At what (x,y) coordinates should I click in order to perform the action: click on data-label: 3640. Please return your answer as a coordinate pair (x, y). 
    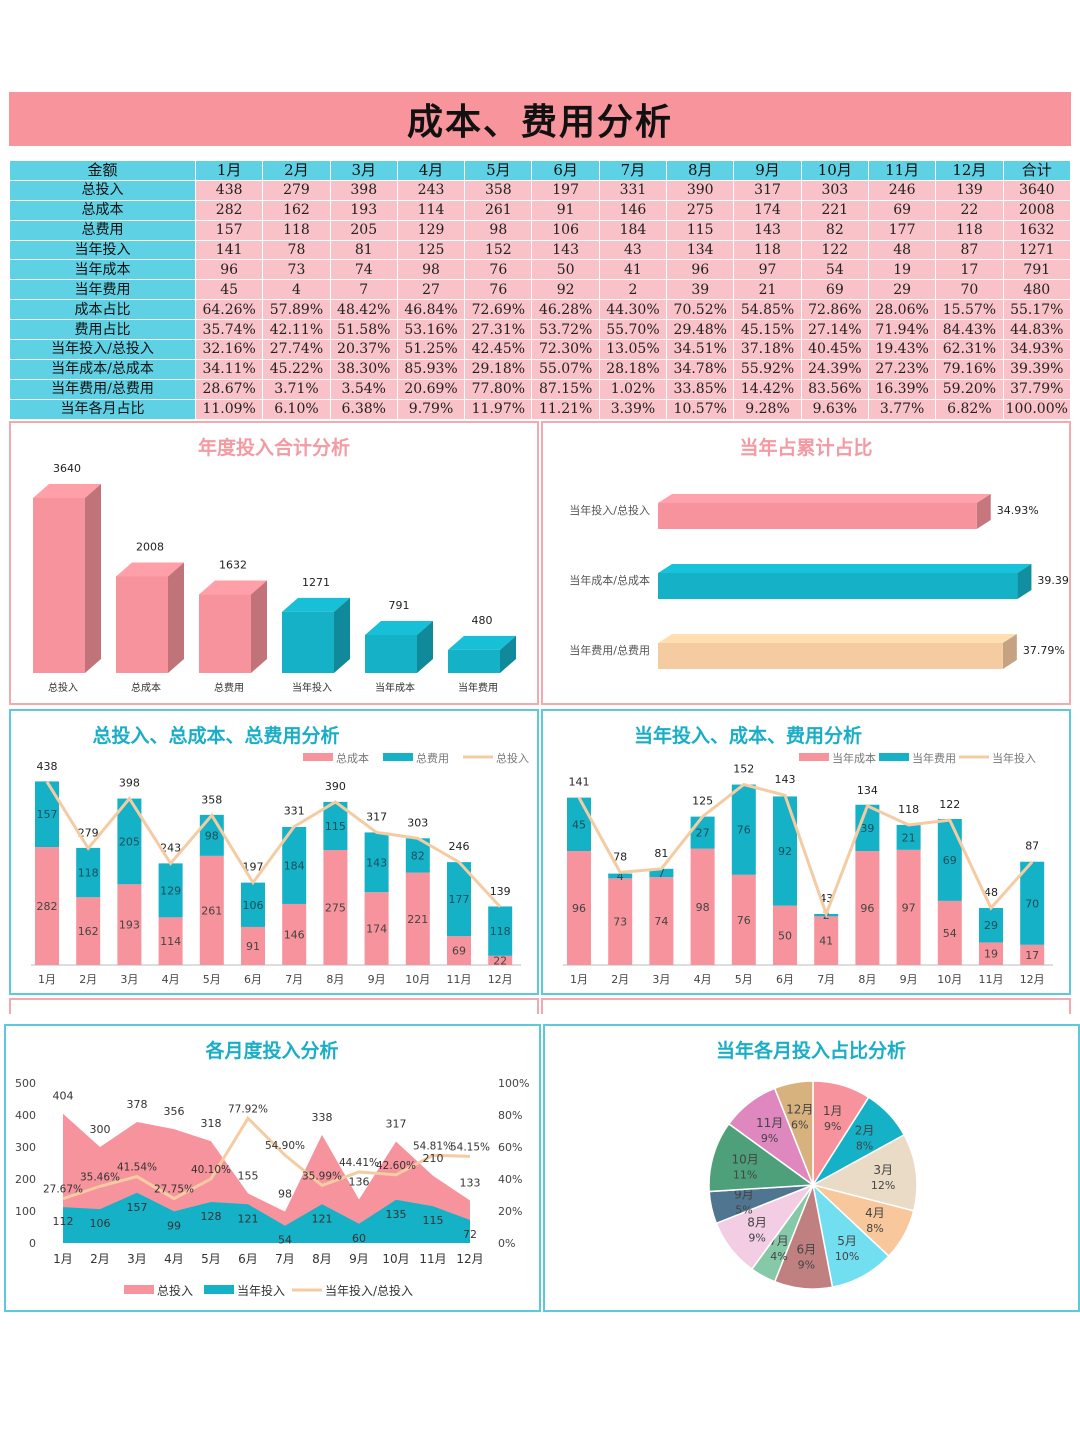
    Looking at the image, I should click on (67, 468).